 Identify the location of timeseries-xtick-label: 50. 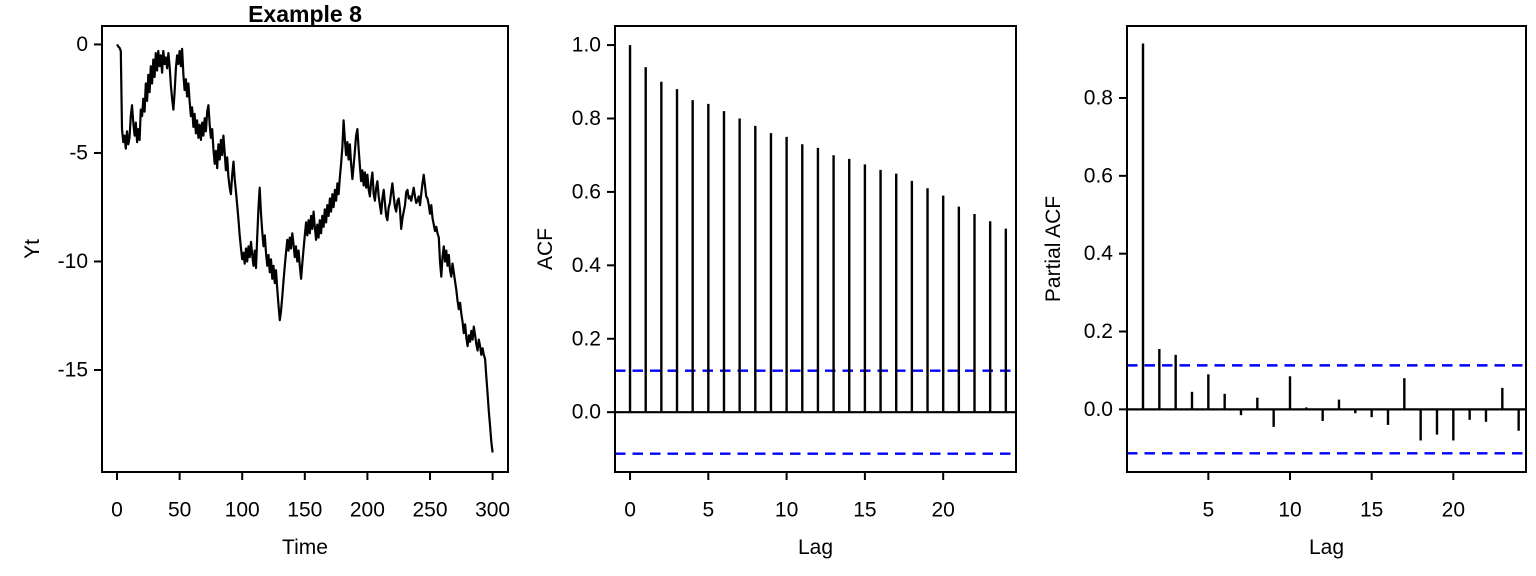
(179, 510).